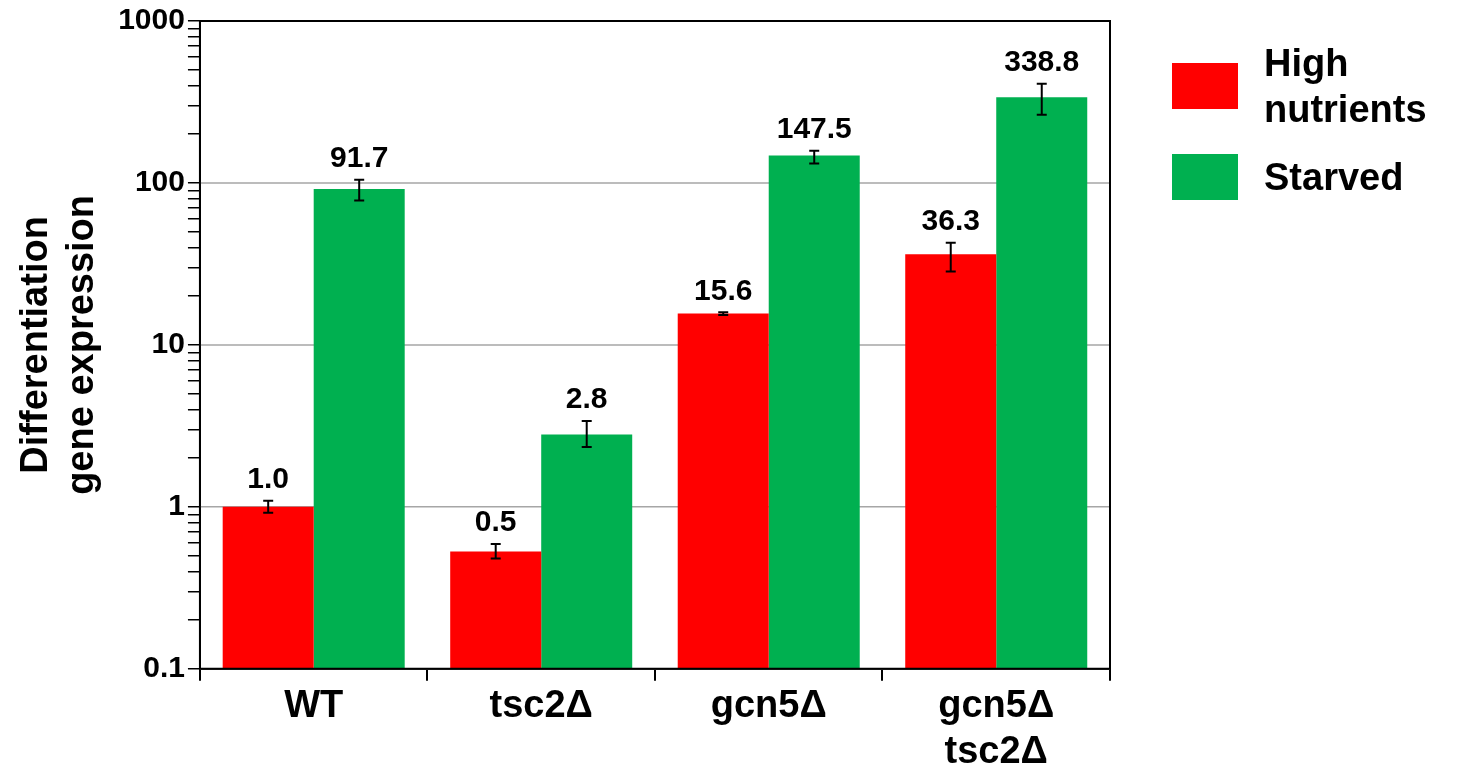 The image size is (1483, 778). Describe the element at coordinates (1346, 86) in the screenshot. I see `legend-label: High nutrients` at that location.